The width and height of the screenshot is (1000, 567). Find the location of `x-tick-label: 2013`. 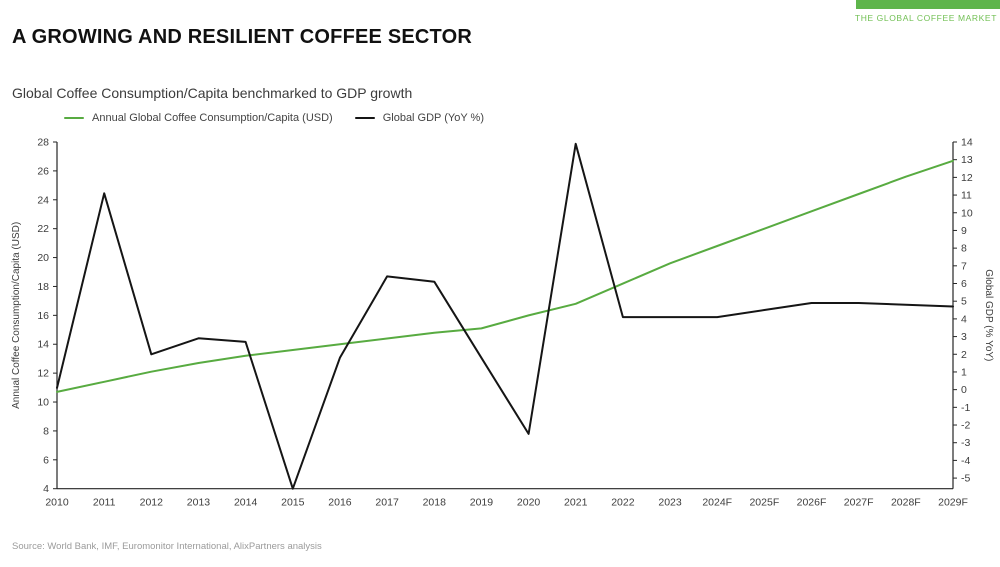

x-tick-label: 2013 is located at coordinates (199, 503).